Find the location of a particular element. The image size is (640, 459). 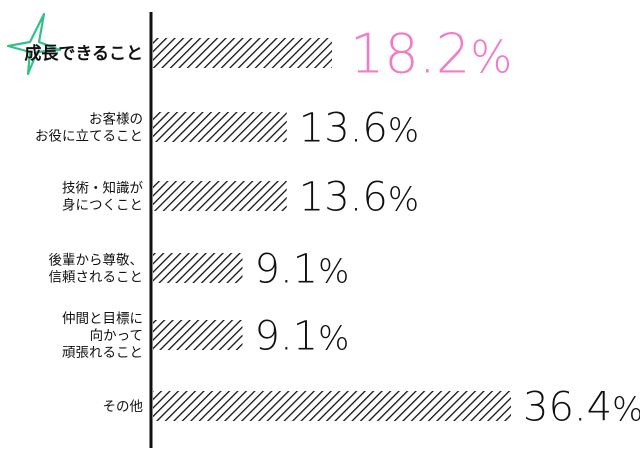

value-label-5: 9.1% is located at coordinates (302, 336).